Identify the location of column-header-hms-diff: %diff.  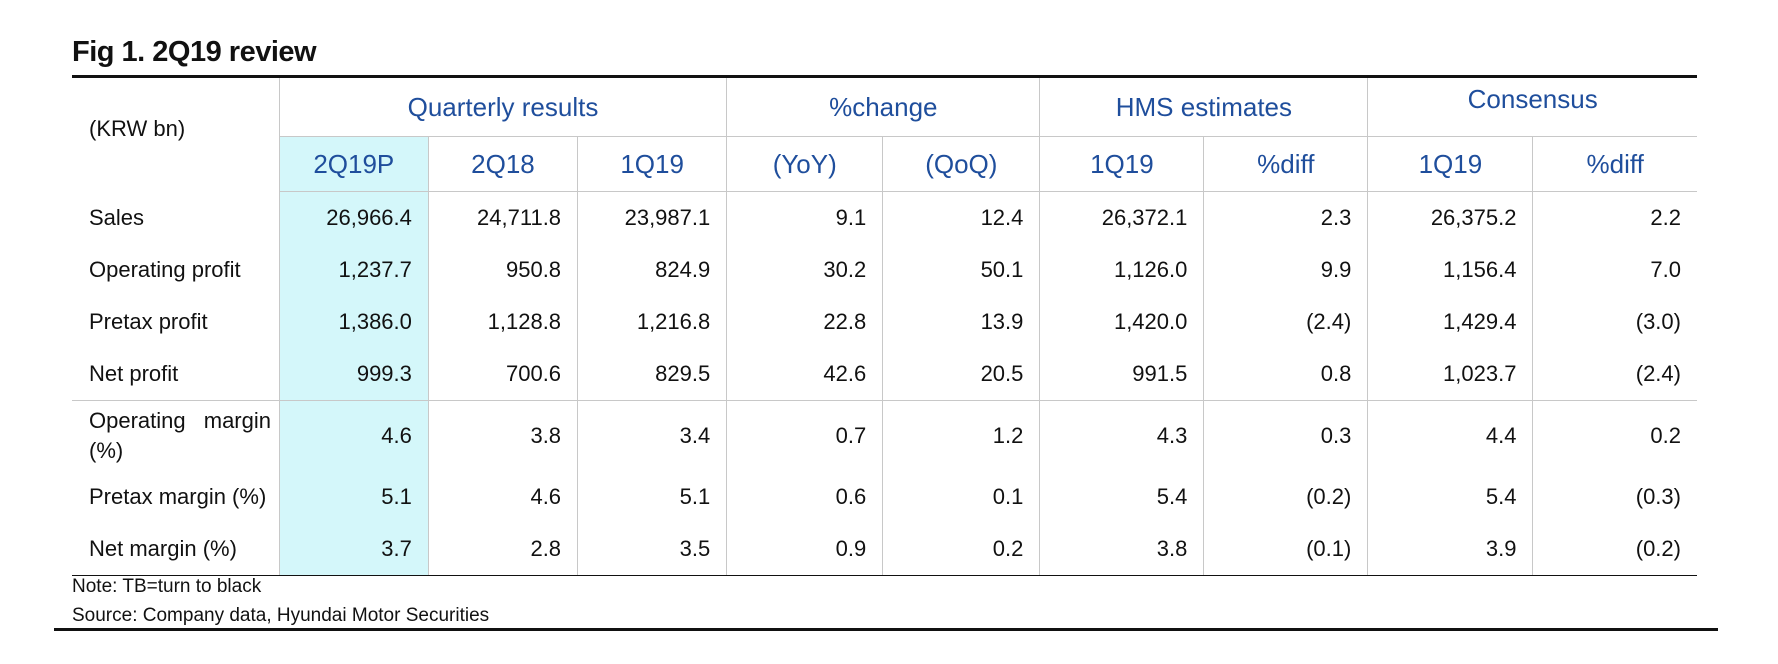
(1285, 164).